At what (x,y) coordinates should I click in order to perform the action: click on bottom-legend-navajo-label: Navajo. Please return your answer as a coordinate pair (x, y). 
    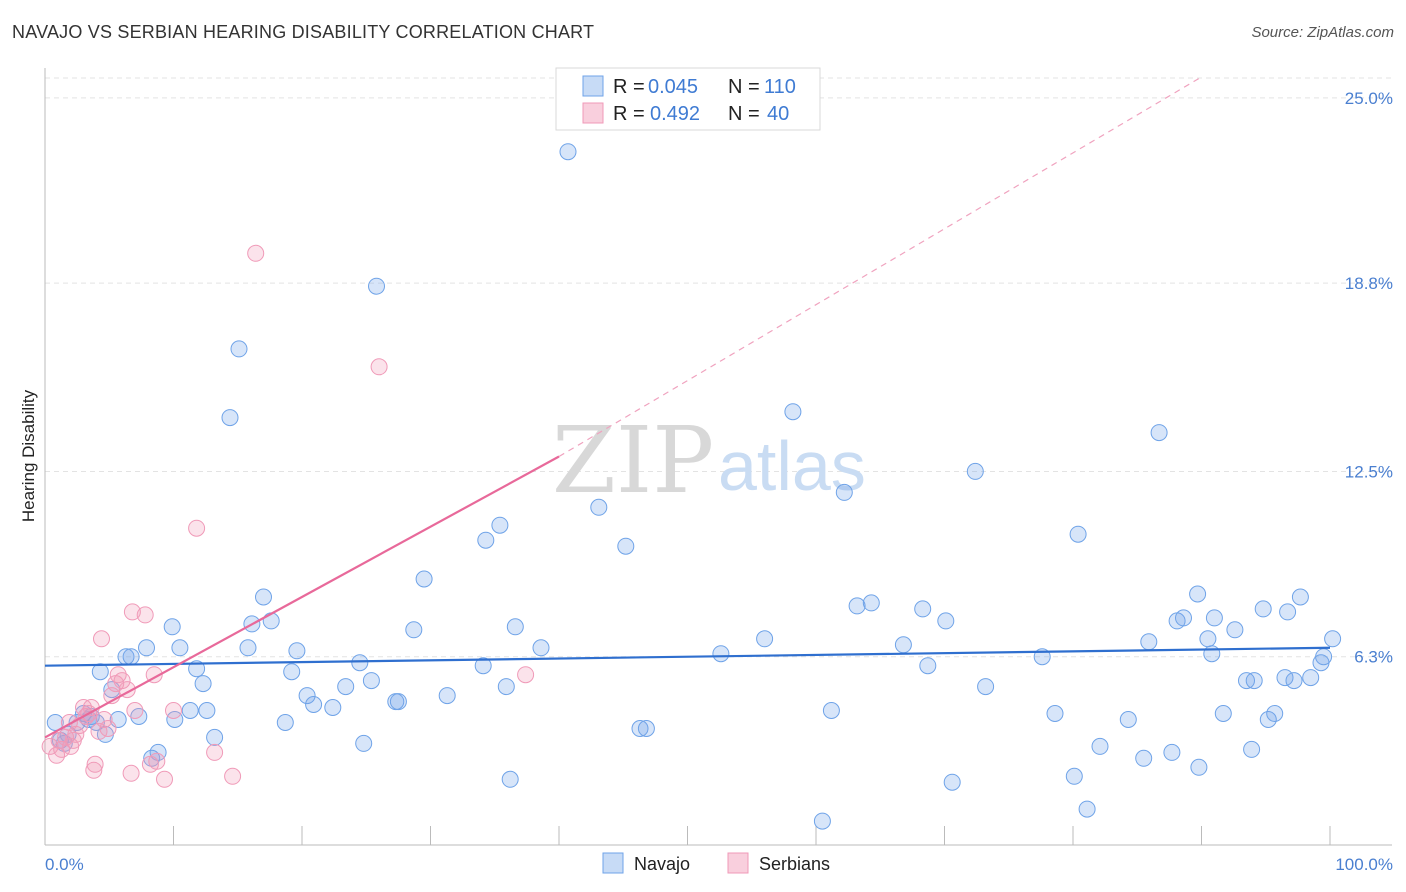
    Looking at the image, I should click on (662, 864).